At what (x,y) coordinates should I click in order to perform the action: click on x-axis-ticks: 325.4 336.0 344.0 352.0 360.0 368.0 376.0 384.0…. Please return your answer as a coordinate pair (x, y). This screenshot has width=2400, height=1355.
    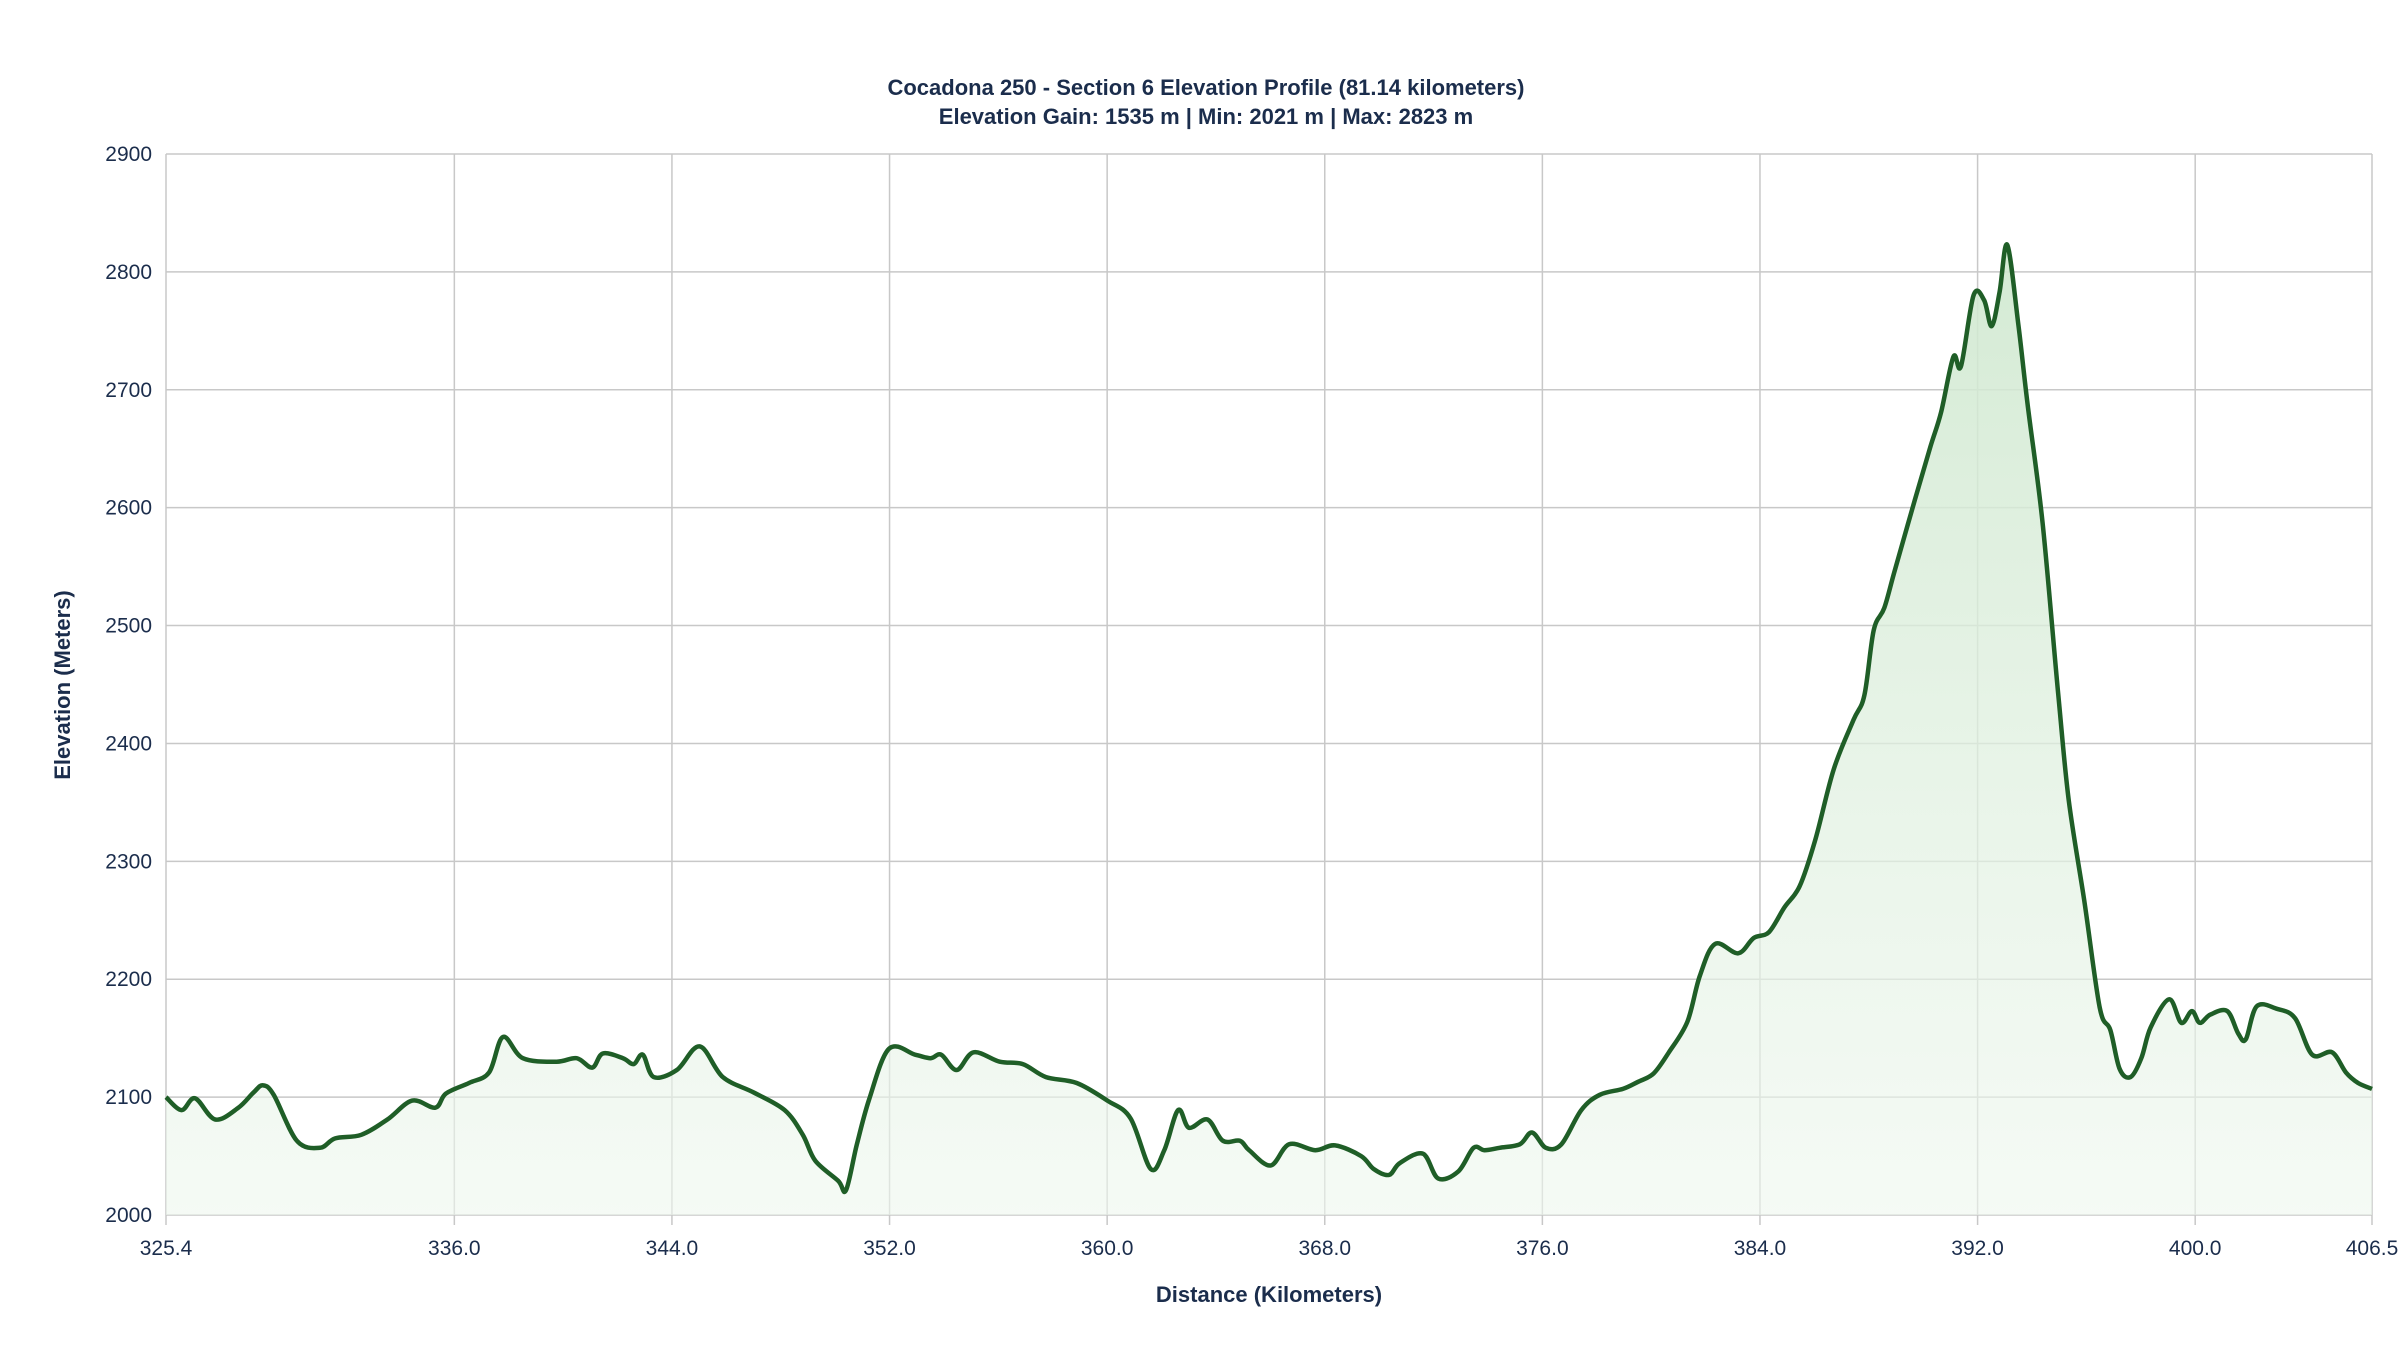
    Looking at the image, I should click on (1269, 1248).